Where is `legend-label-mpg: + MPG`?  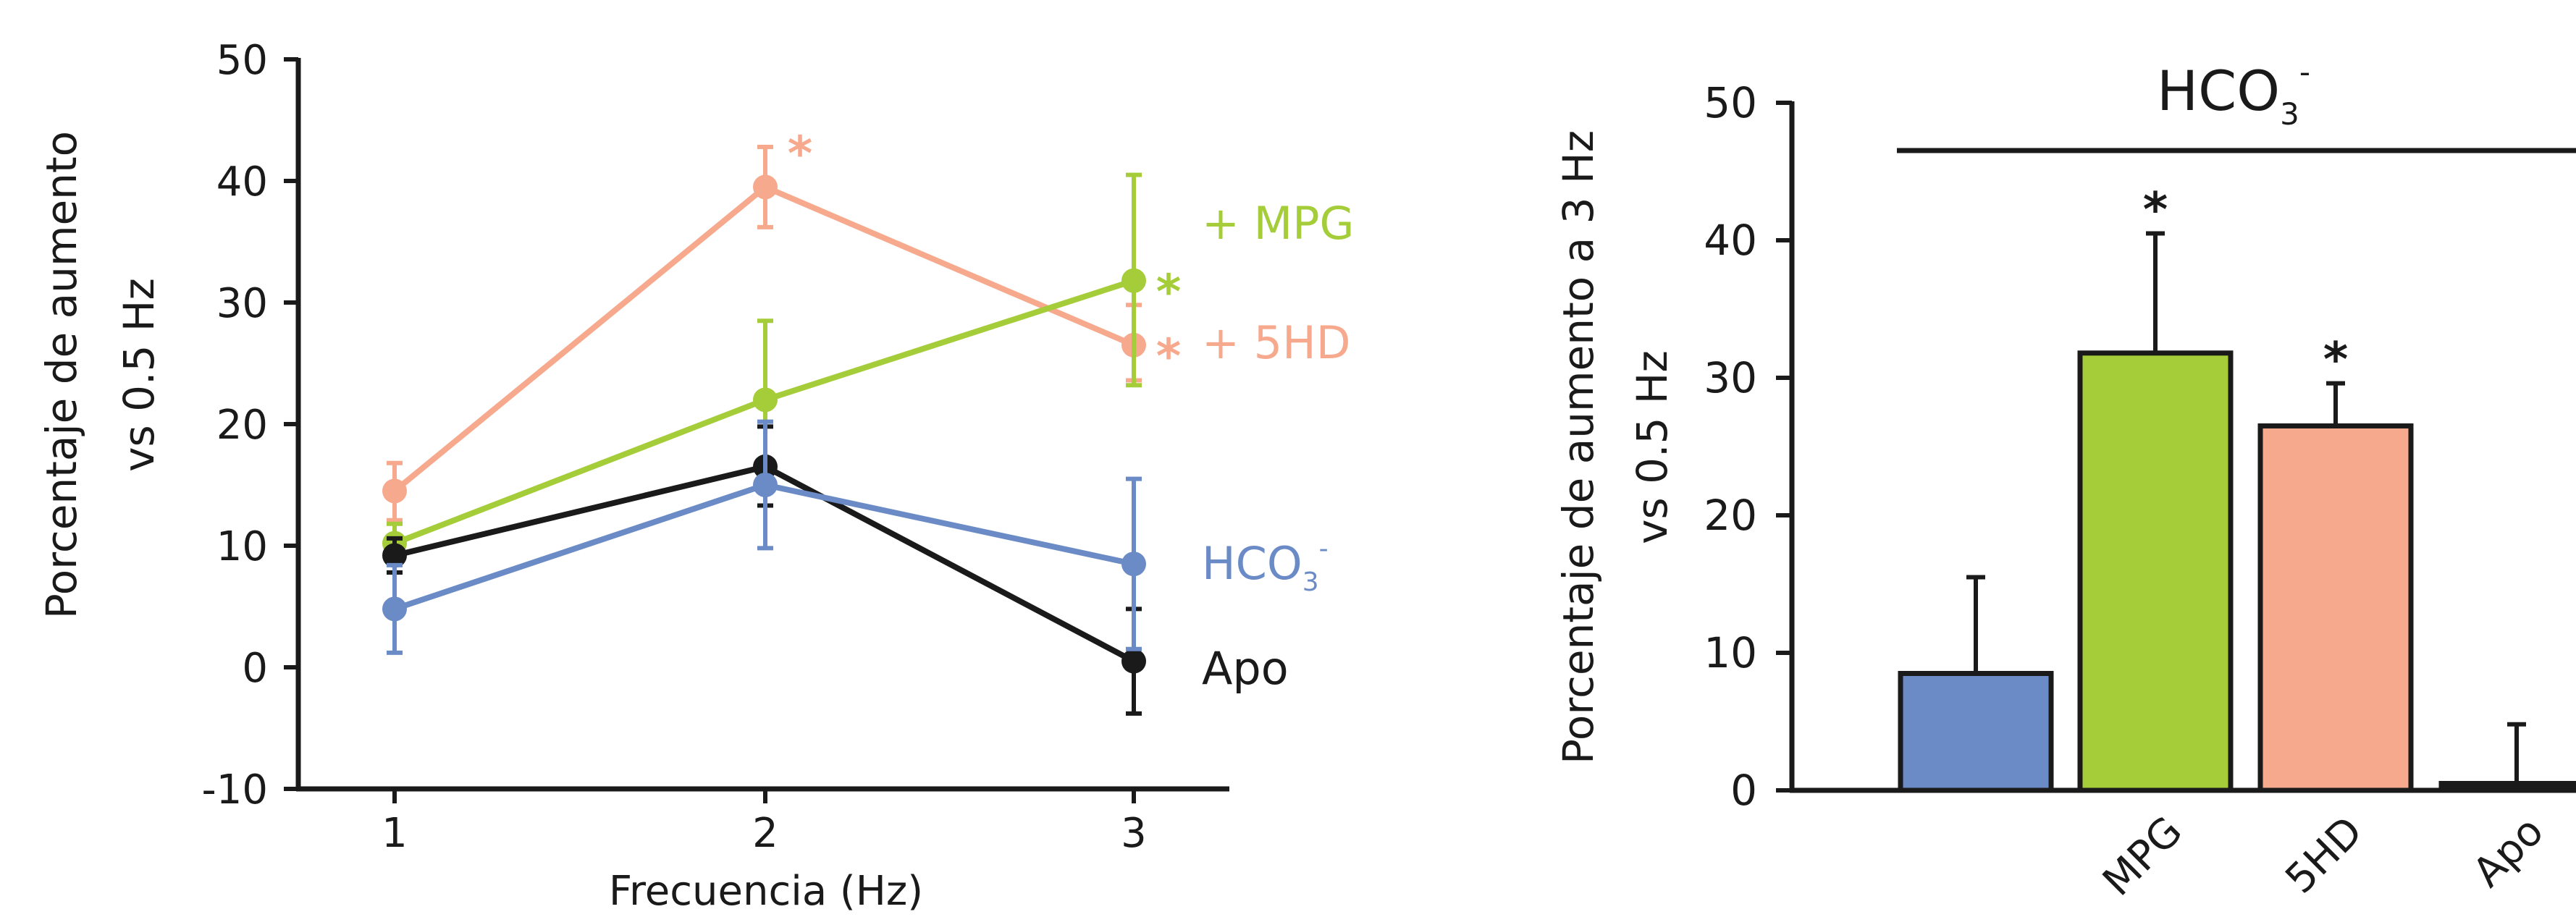 legend-label-mpg: + MPG is located at coordinates (1278, 223).